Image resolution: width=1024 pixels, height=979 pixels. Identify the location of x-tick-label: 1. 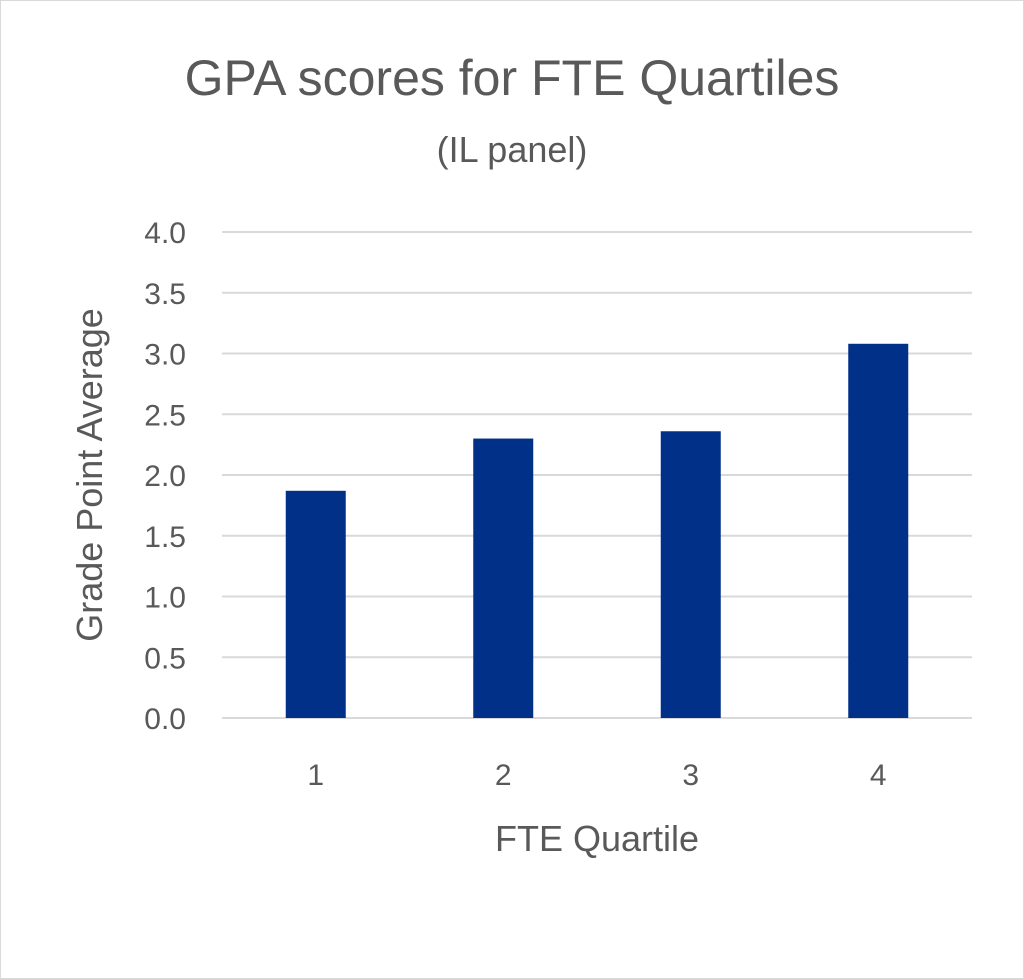
(315, 775).